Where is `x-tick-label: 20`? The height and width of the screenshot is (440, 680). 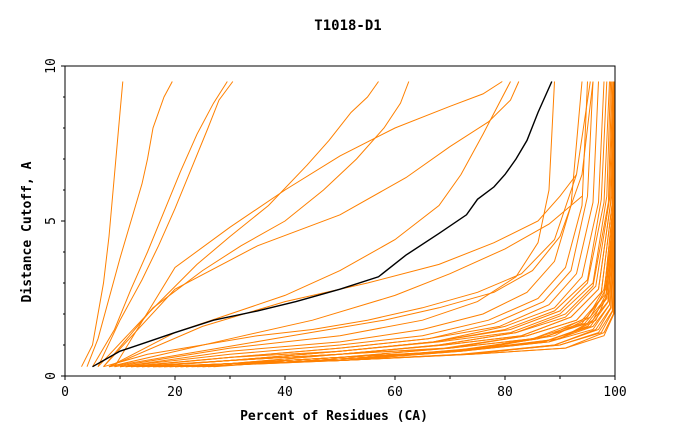
x-tick-label: 20 is located at coordinates (175, 392).